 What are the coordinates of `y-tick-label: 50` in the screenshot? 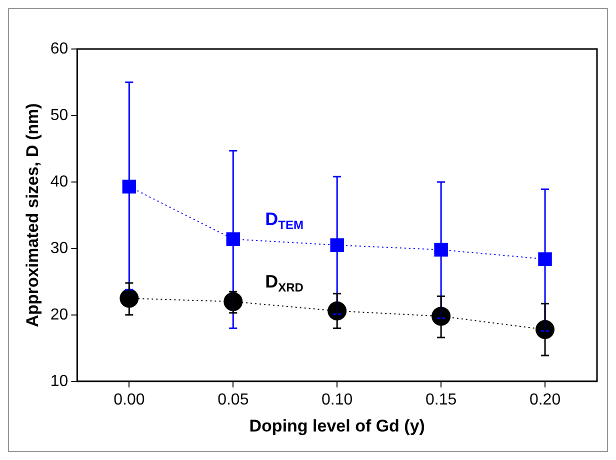 It's located at (59, 115).